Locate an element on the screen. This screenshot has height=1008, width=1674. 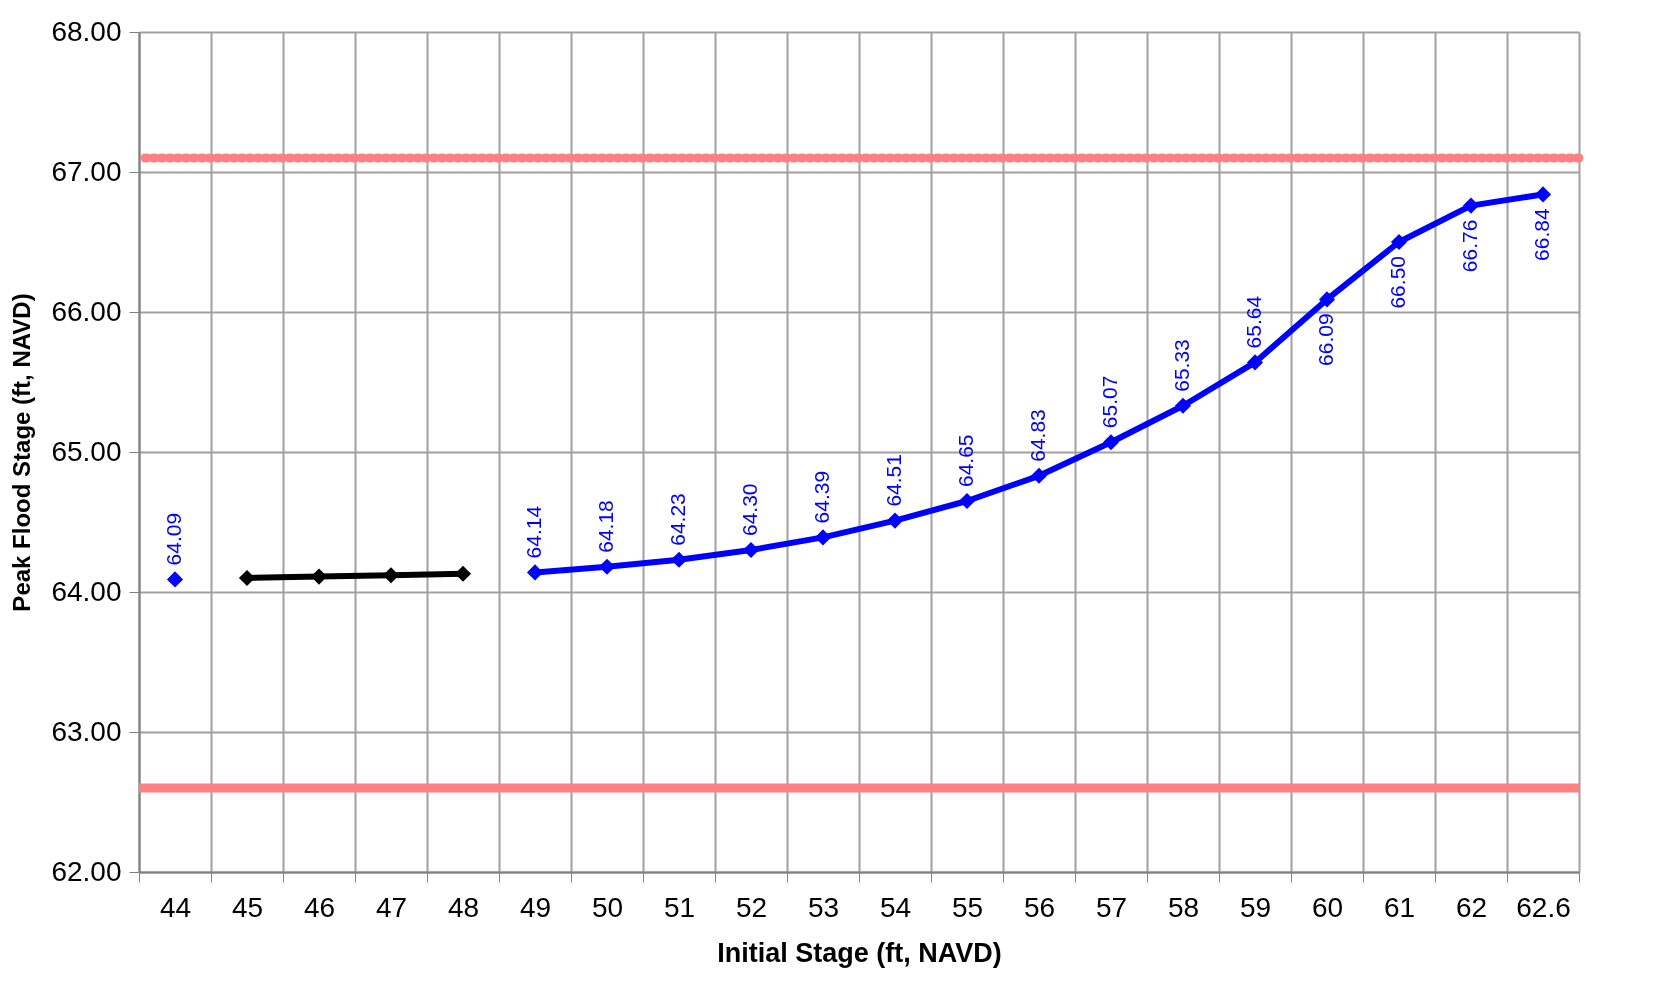
x-tick-label: 45 is located at coordinates (247, 907).